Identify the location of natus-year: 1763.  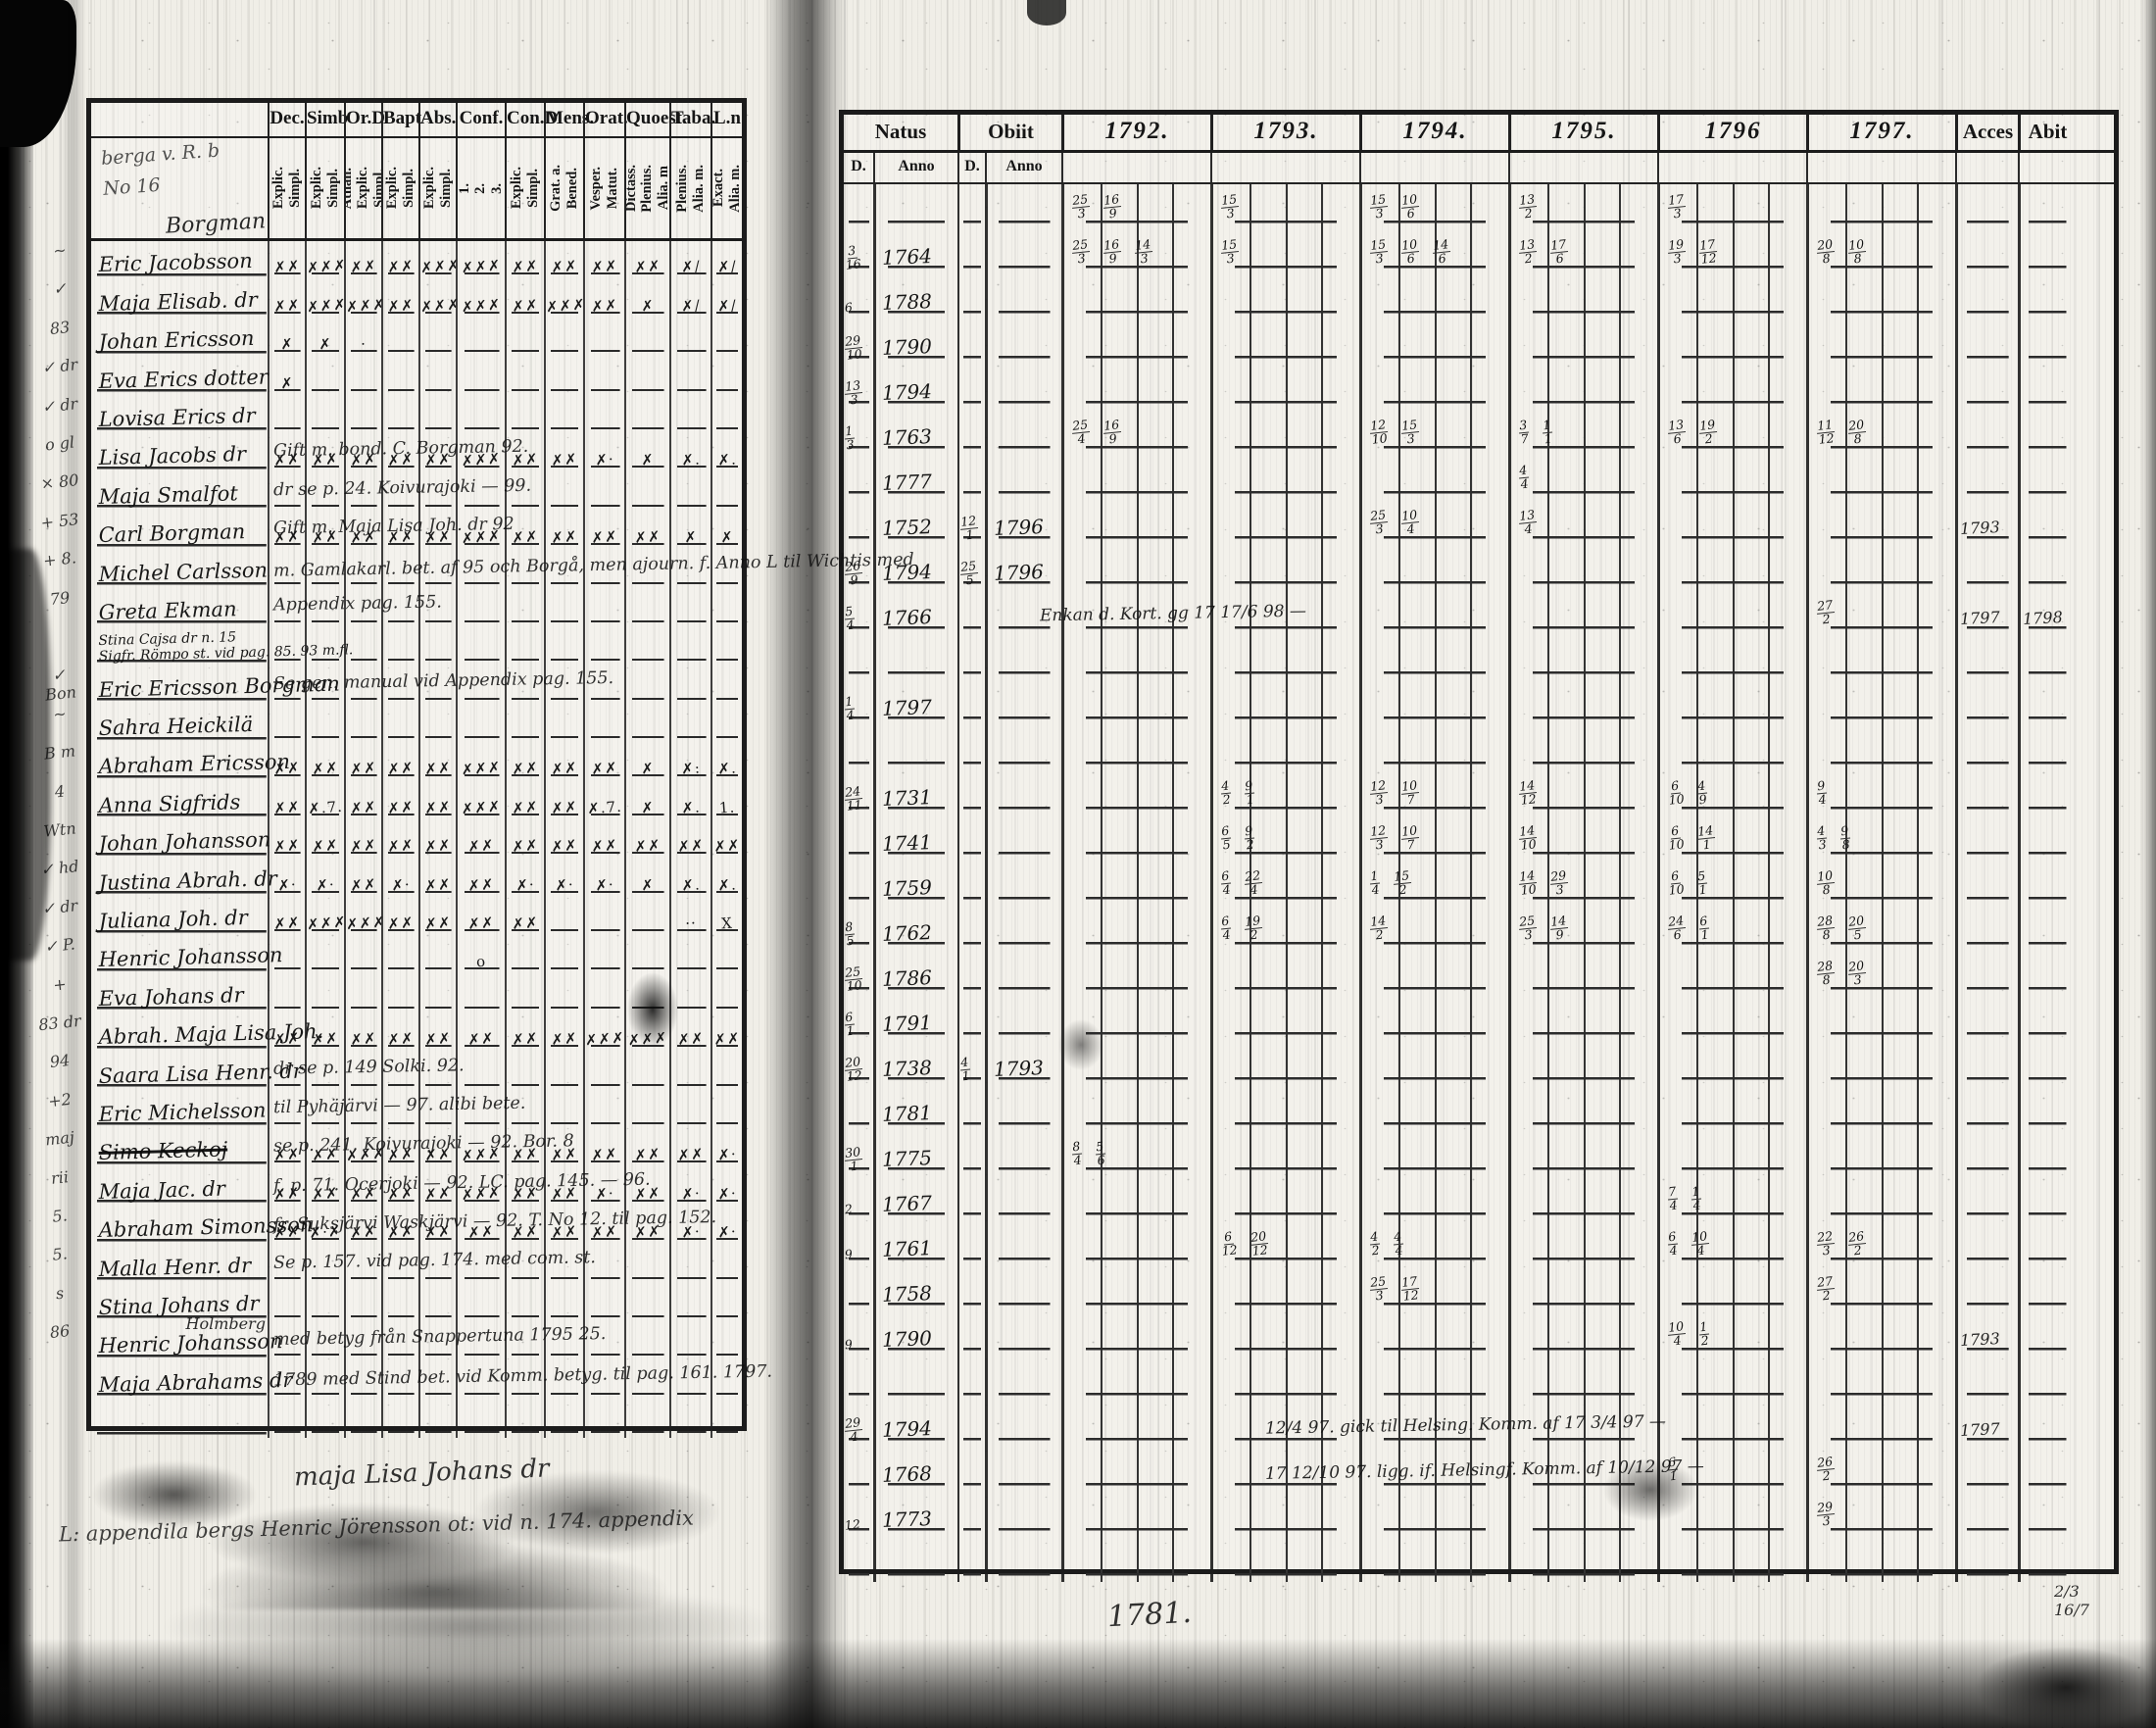
(907, 437).